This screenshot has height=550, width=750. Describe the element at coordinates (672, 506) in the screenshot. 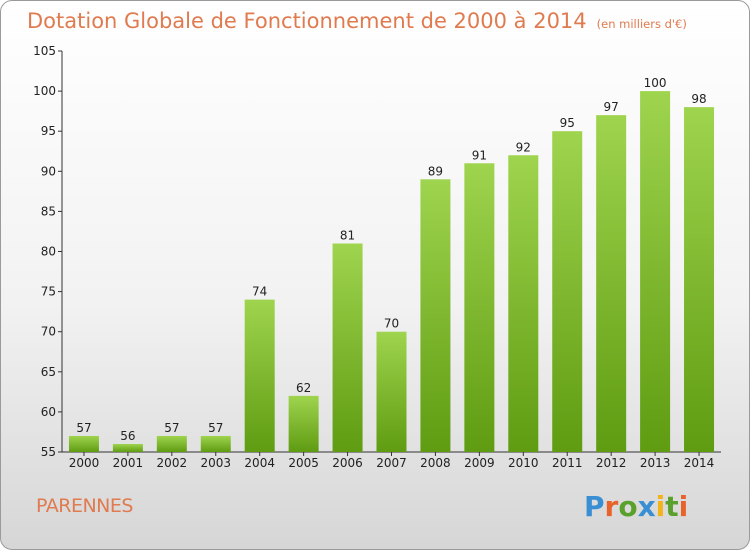

I see `logo-letter: t` at that location.